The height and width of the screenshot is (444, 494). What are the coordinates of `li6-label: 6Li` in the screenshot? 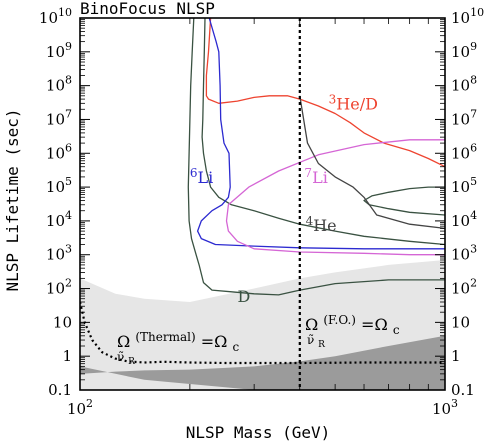 It's located at (201, 176).